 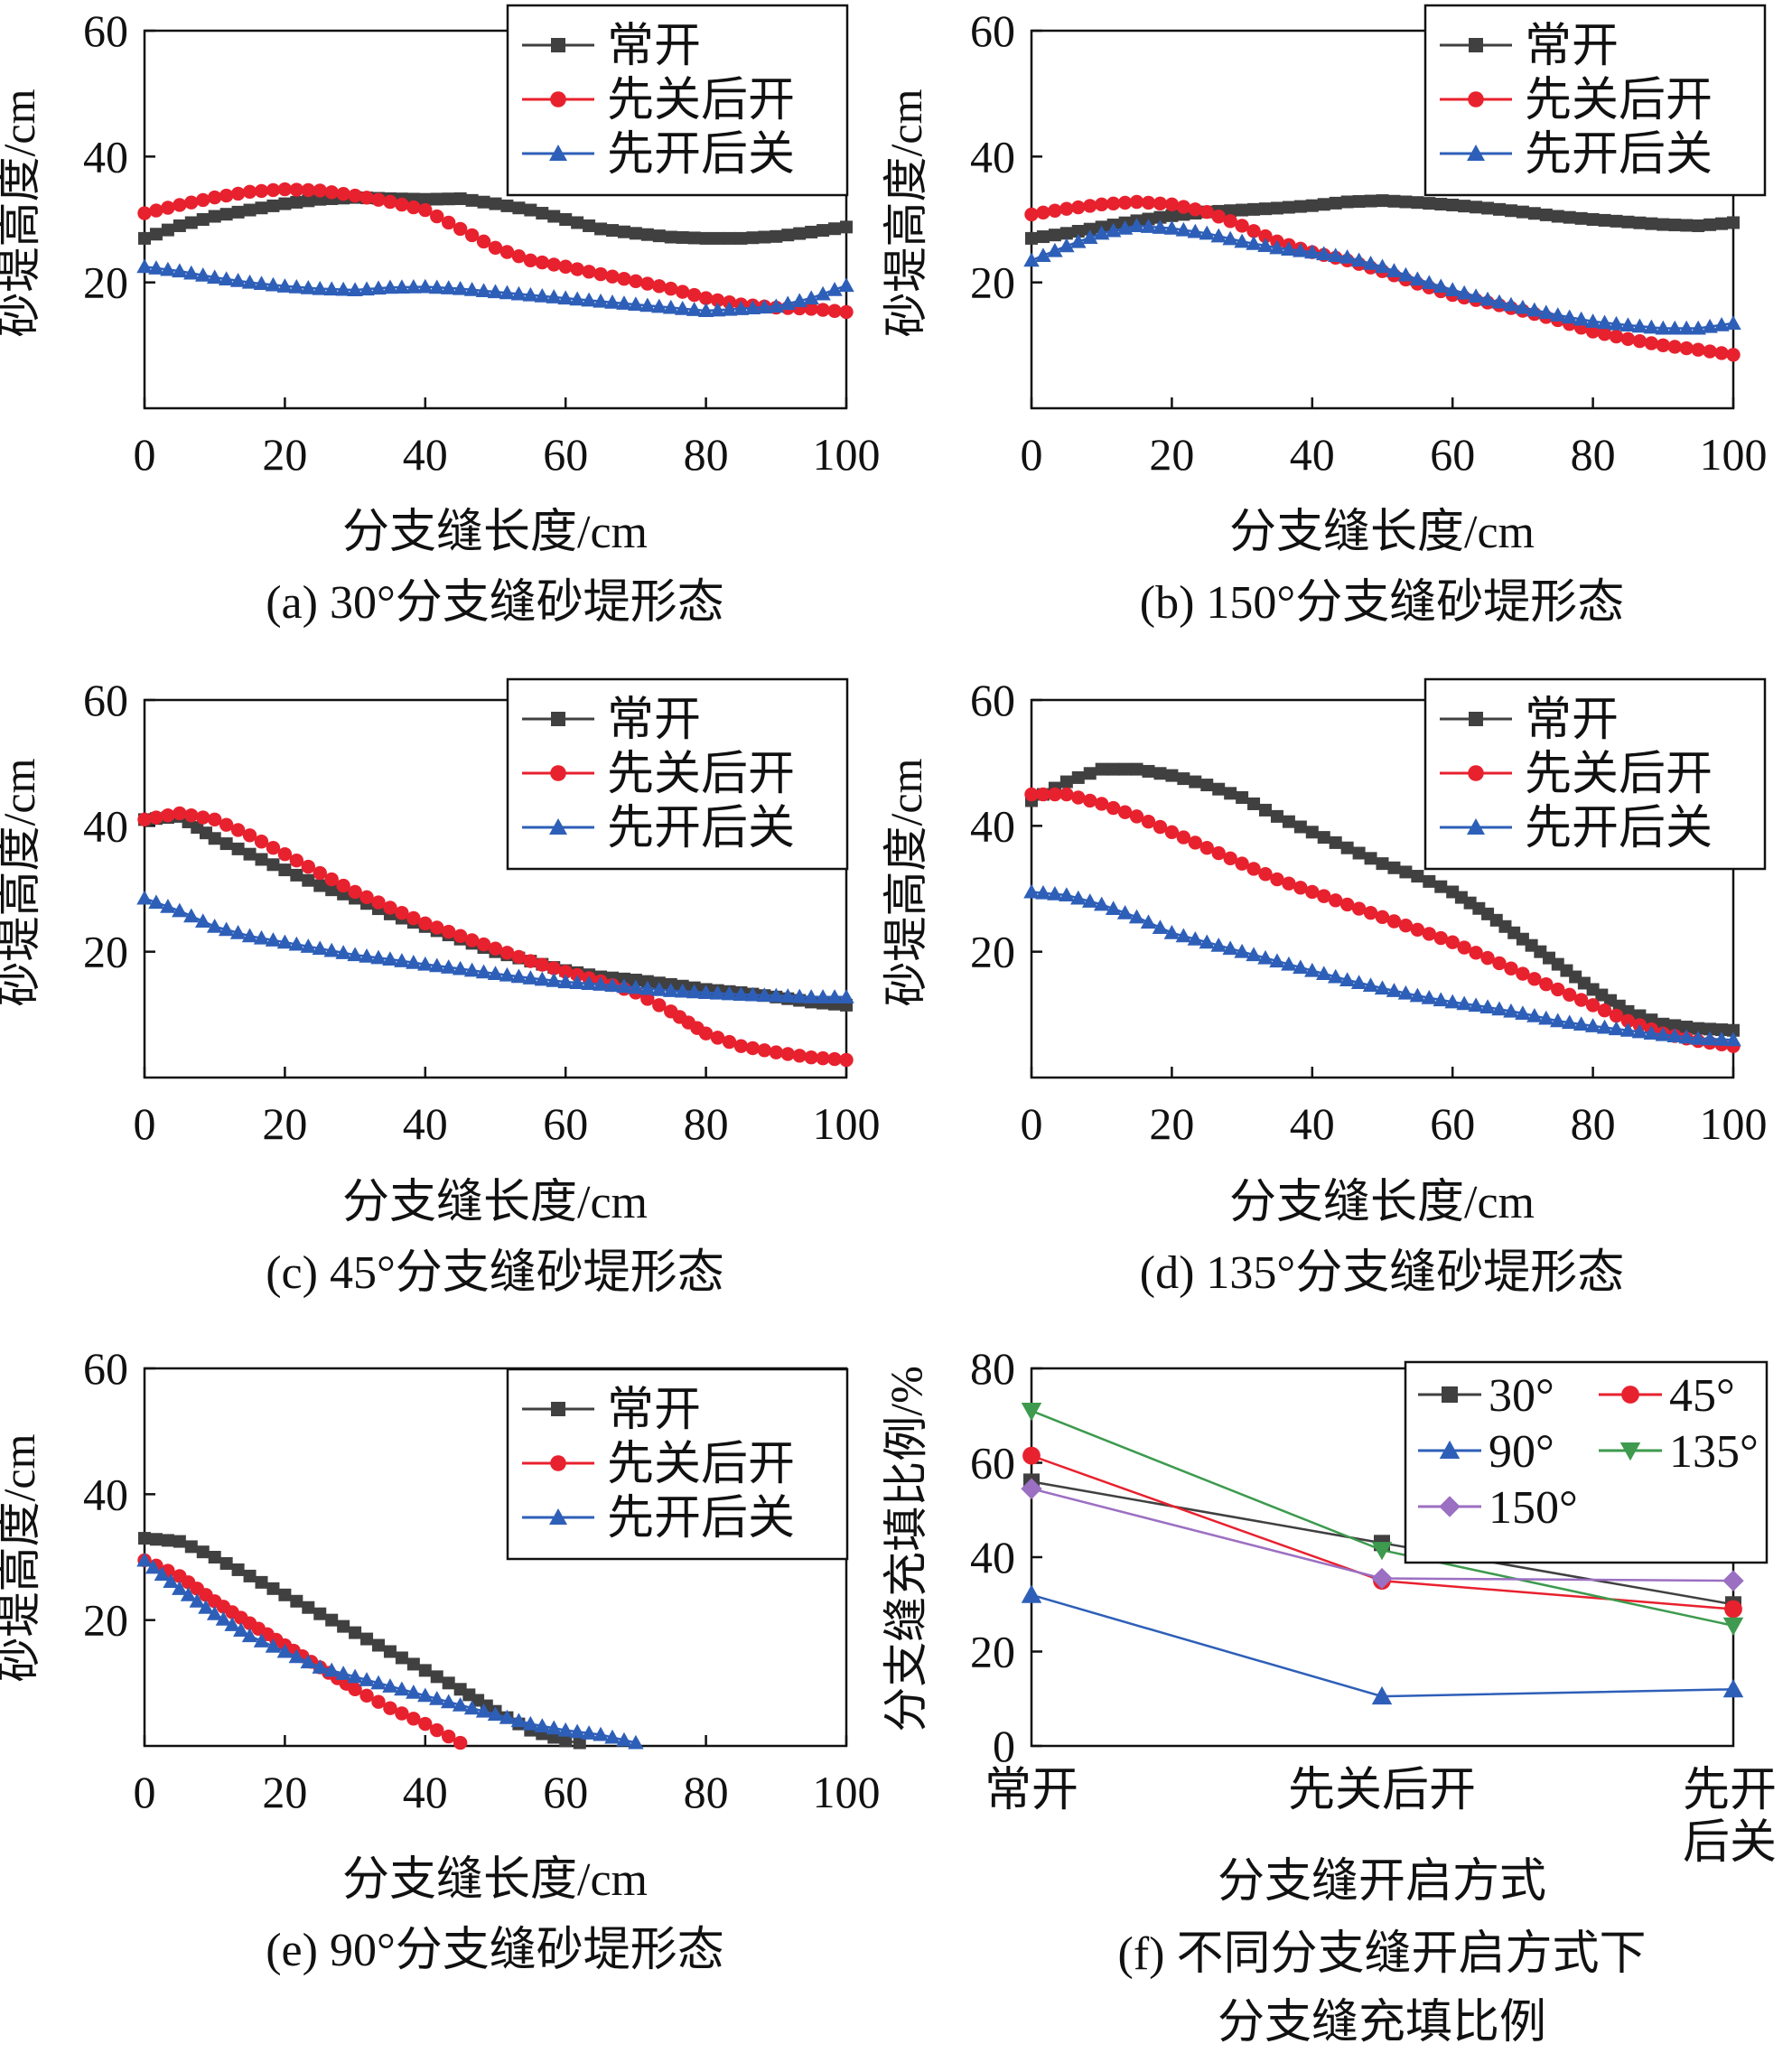 What do you see at coordinates (105, 700) in the screenshot?
I see `y-tick-label: 60` at bounding box center [105, 700].